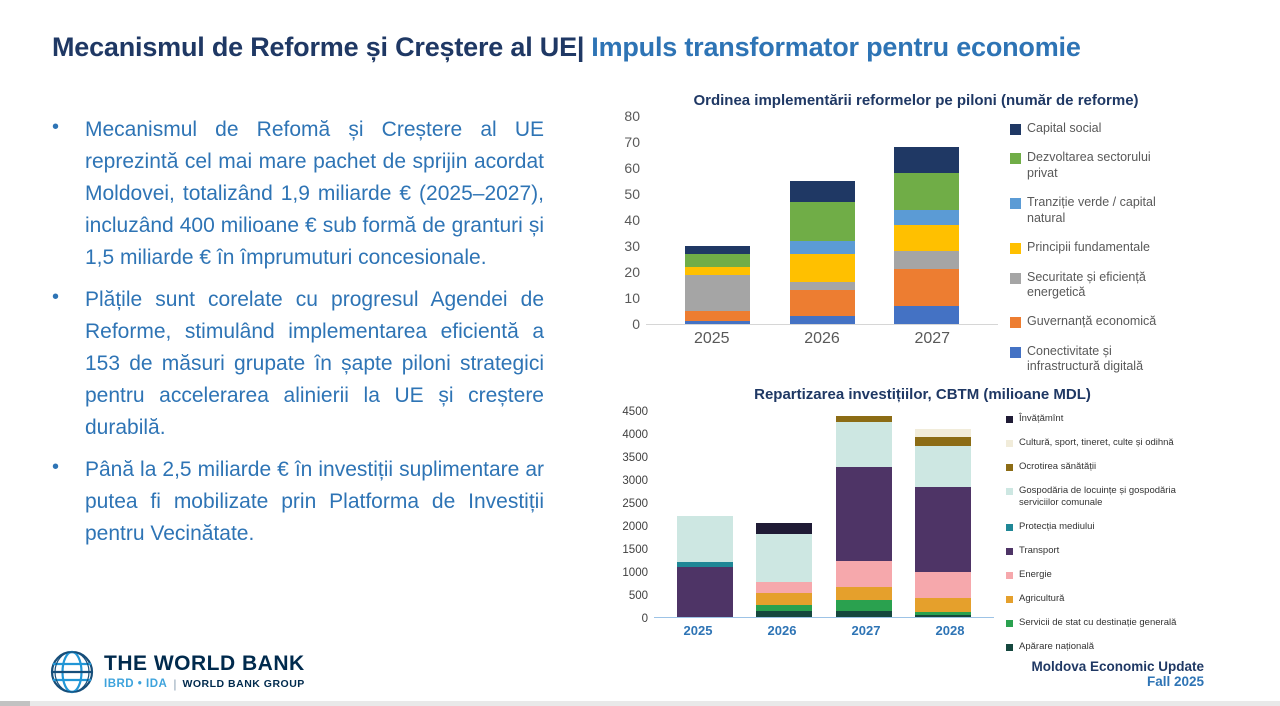 The image size is (1280, 706). Describe the element at coordinates (1089, 165) in the screenshot. I see `legend-label: Dezvoltarea sectorului privat` at that location.